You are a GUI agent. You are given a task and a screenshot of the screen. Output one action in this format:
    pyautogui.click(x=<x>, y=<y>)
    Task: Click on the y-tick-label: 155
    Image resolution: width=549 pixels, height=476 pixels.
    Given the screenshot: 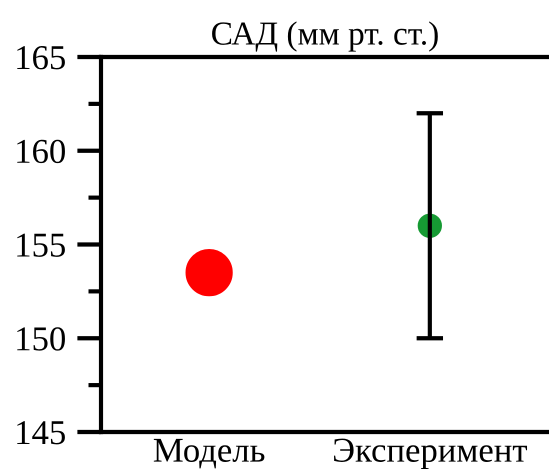 What is the action you would take?
    pyautogui.click(x=41, y=245)
    